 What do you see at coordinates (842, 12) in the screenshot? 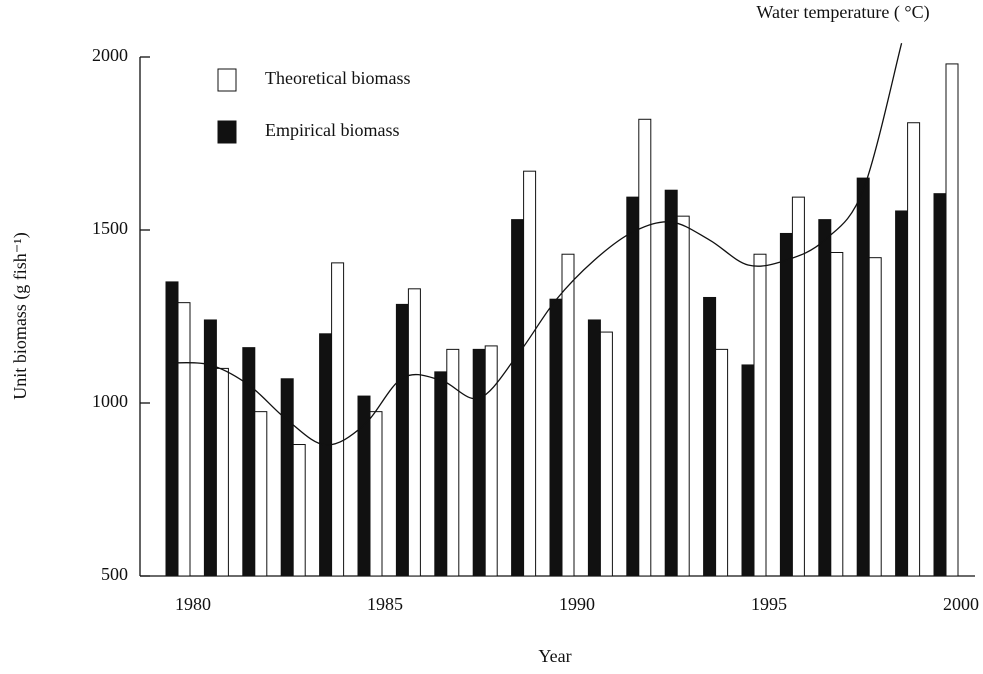
I see `line-annotation: Water temperature ( °C)` at bounding box center [842, 12].